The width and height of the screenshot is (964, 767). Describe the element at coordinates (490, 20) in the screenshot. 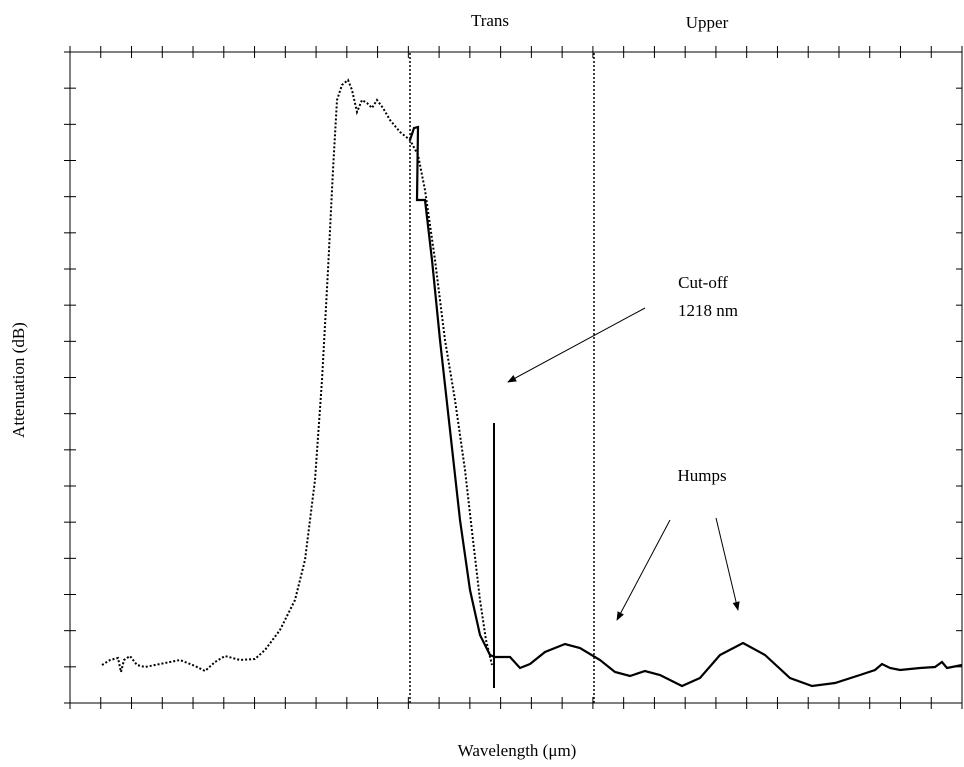

I see `annotation: Trans` at that location.